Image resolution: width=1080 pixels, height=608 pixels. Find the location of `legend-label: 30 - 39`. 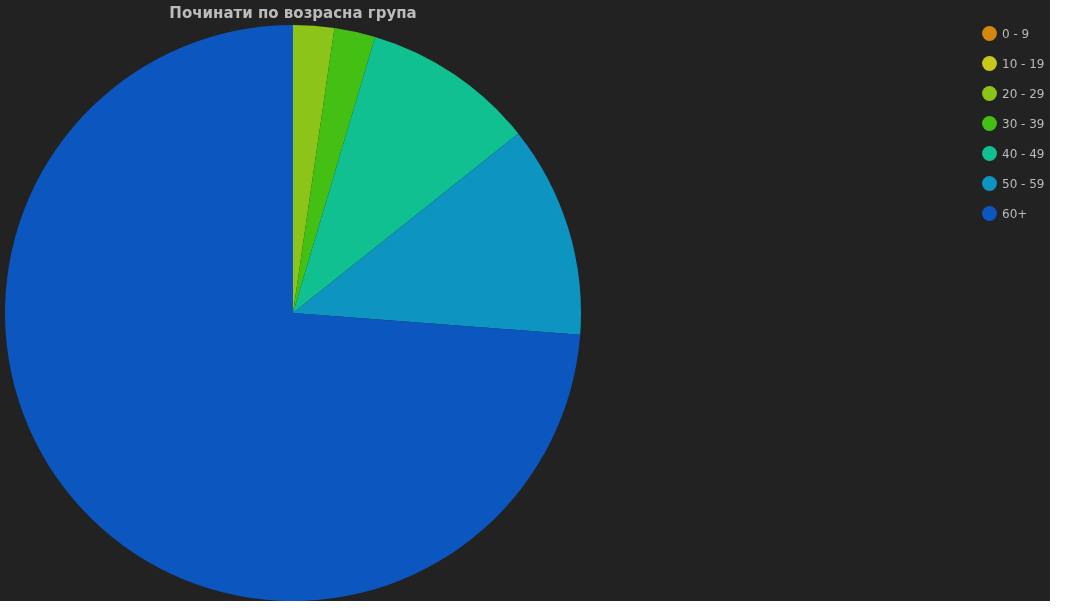

legend-label: 30 - 39 is located at coordinates (1023, 123).